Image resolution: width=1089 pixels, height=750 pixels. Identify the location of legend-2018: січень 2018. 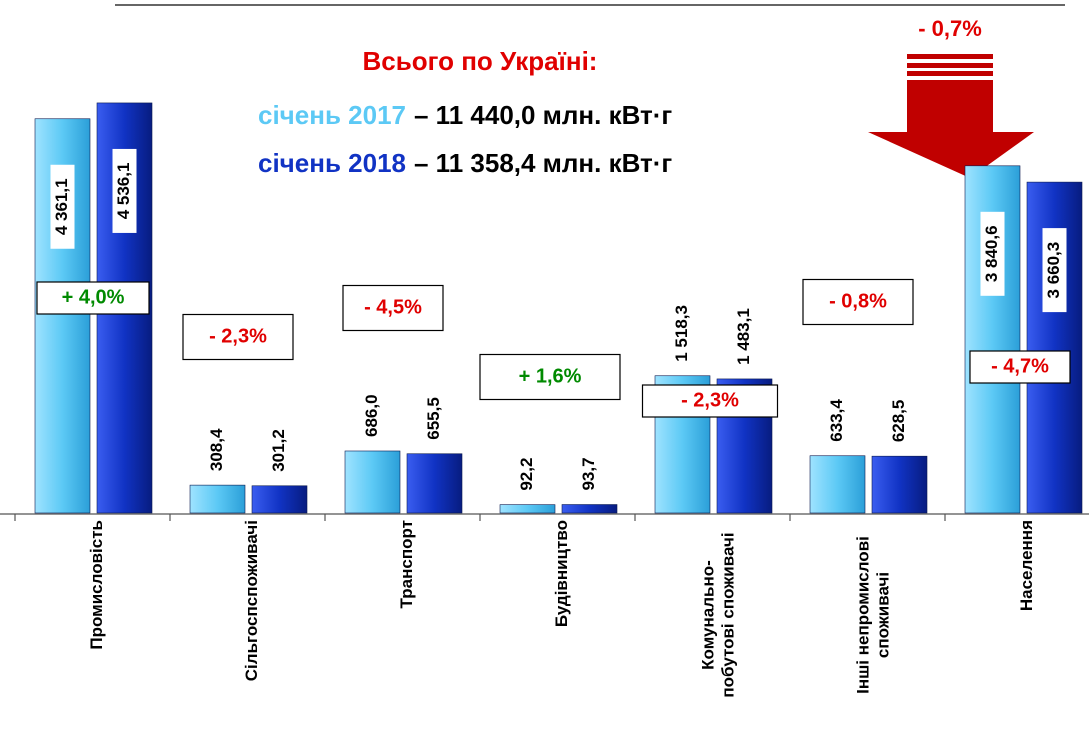
(332, 163).